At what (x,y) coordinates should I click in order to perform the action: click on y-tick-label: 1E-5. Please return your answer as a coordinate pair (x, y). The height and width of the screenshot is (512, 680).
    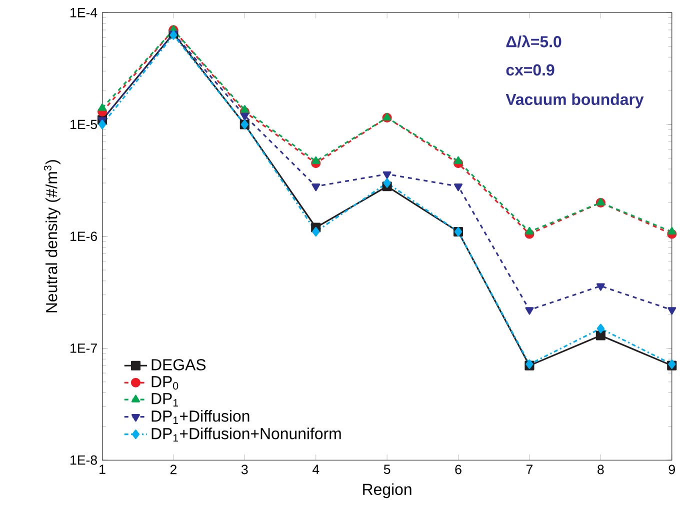
    Looking at the image, I should click on (84, 125).